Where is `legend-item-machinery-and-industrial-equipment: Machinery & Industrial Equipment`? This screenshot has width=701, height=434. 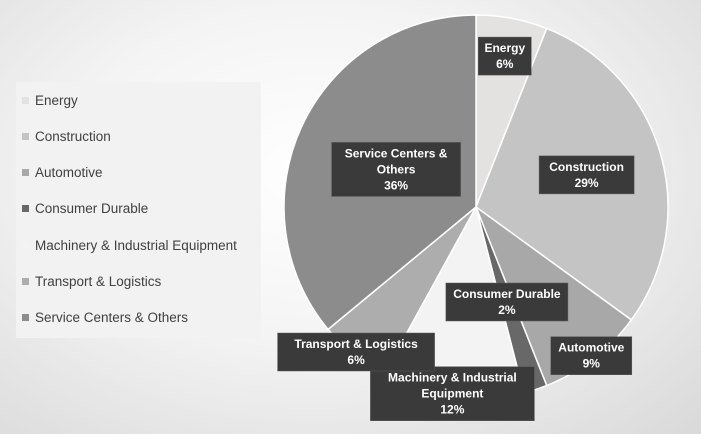 legend-item-machinery-and-industrial-equipment: Machinery & Industrial Equipment is located at coordinates (129, 245).